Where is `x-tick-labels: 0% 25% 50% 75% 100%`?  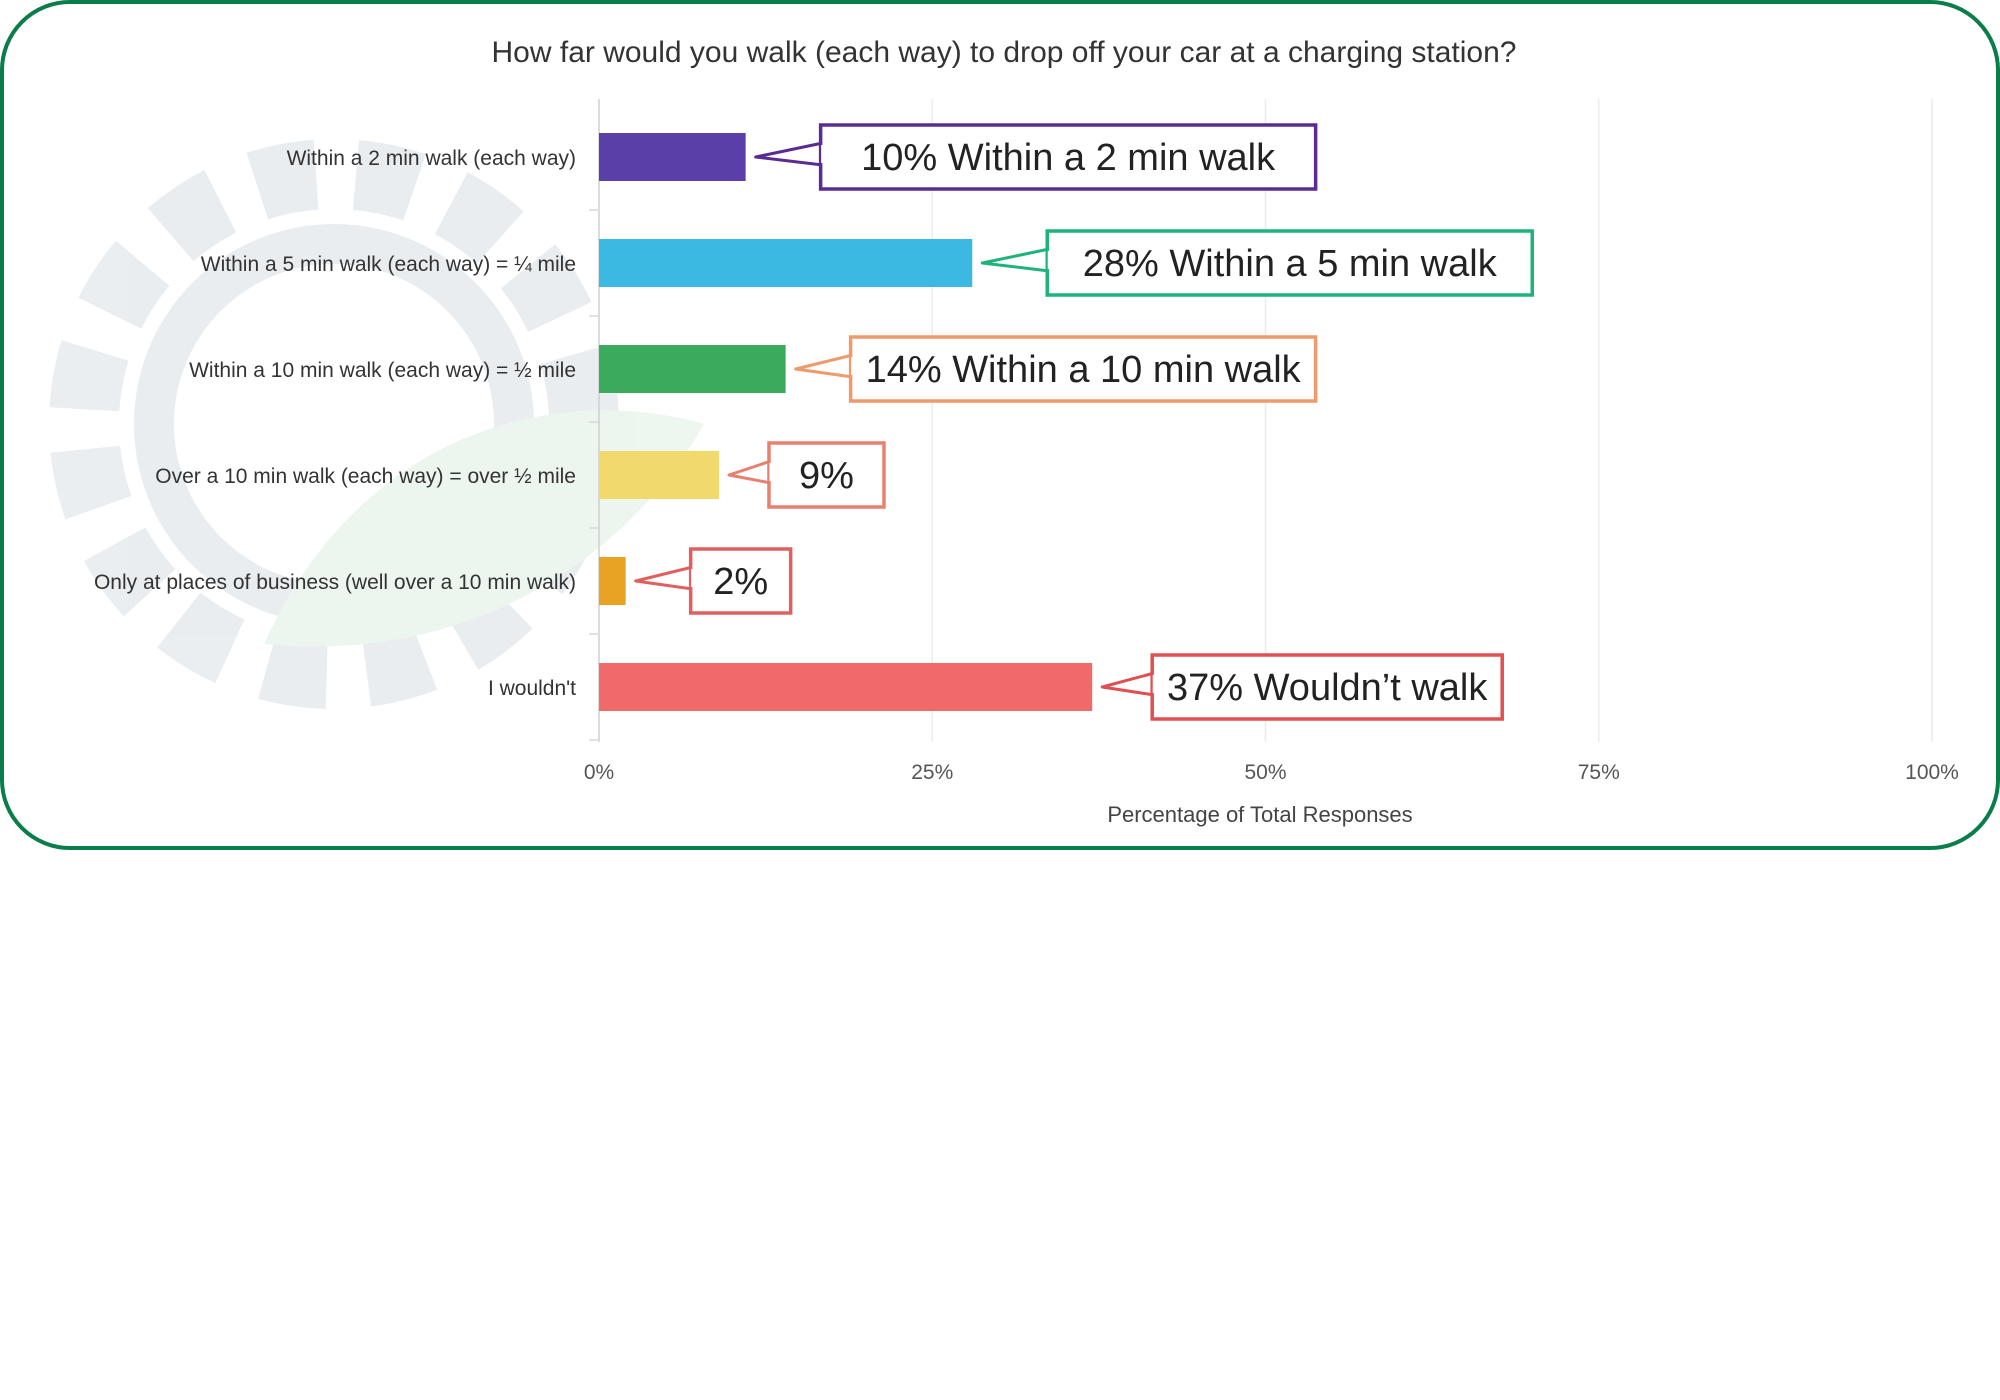 x-tick-labels: 0% 25% 50% 75% 100% is located at coordinates (1271, 772).